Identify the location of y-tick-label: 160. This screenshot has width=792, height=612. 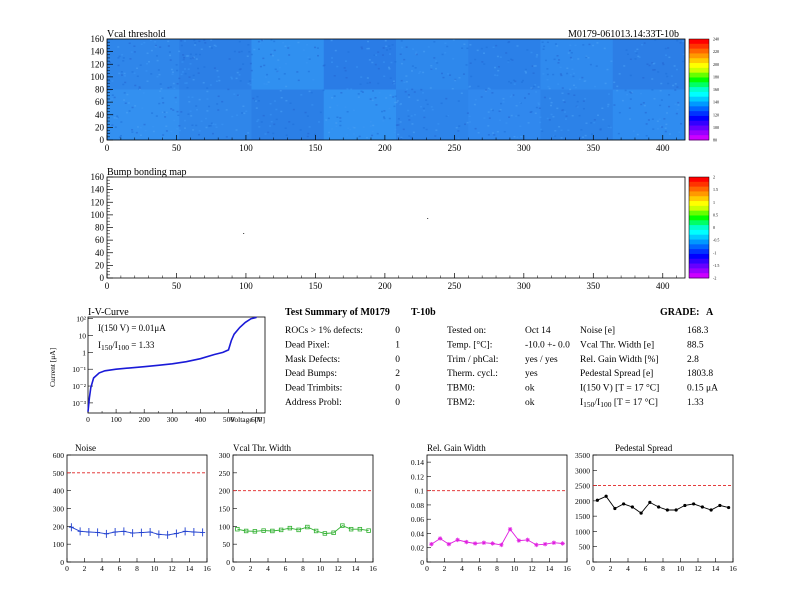
(98, 39).